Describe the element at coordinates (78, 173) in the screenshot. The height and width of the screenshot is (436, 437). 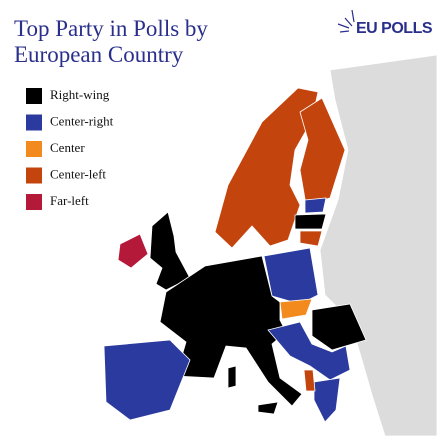
I see `legend-label: Center-left` at that location.